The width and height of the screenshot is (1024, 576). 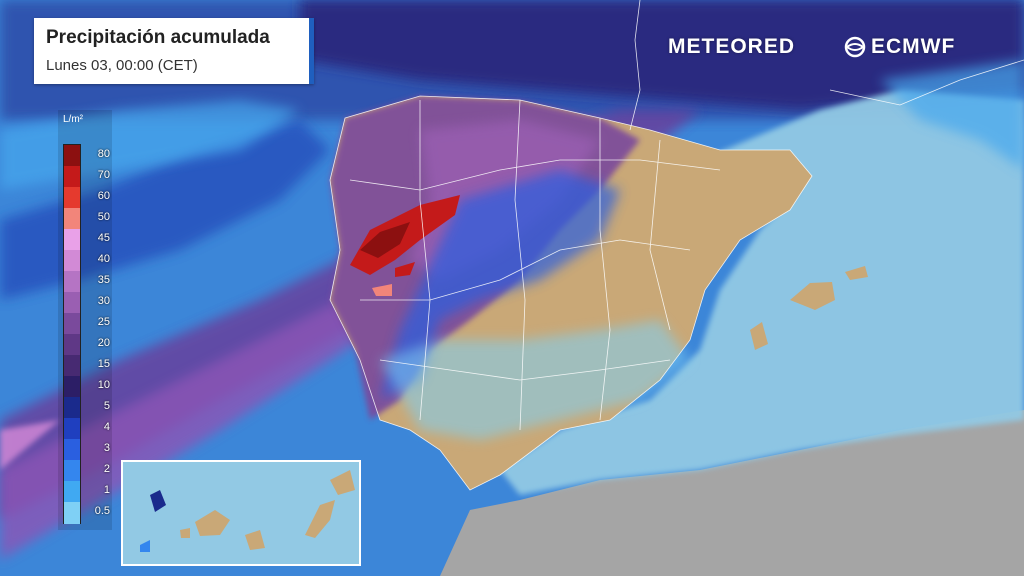 I want to click on legend-unit: L/m², so click(x=73, y=119).